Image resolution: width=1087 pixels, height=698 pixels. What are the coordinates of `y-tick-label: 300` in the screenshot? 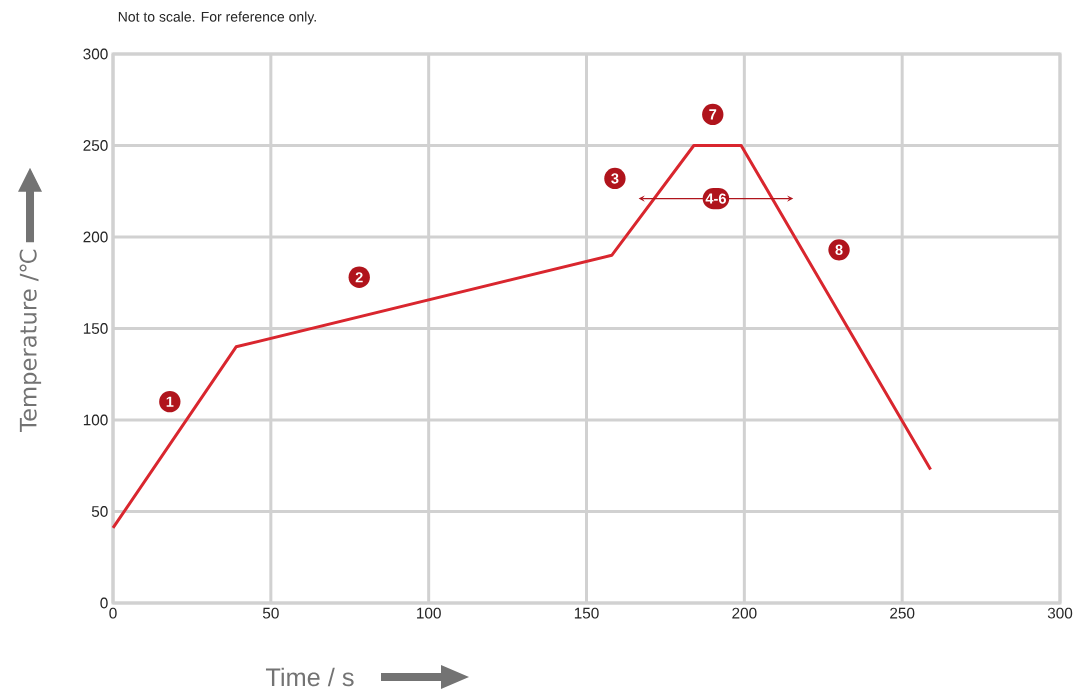 It's located at (95, 54).